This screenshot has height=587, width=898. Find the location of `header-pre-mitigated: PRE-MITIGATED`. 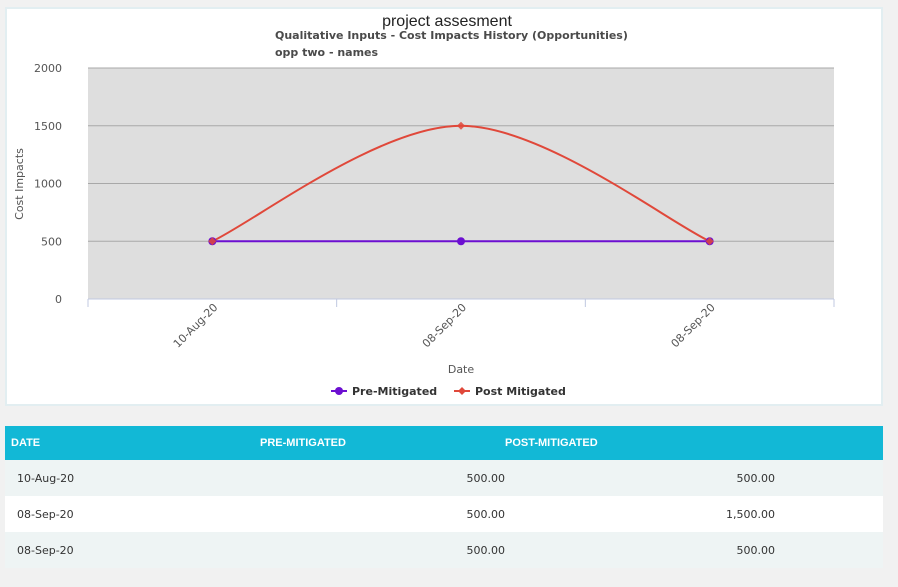

header-pre-mitigated: PRE-MITIGATED is located at coordinates (303, 443).